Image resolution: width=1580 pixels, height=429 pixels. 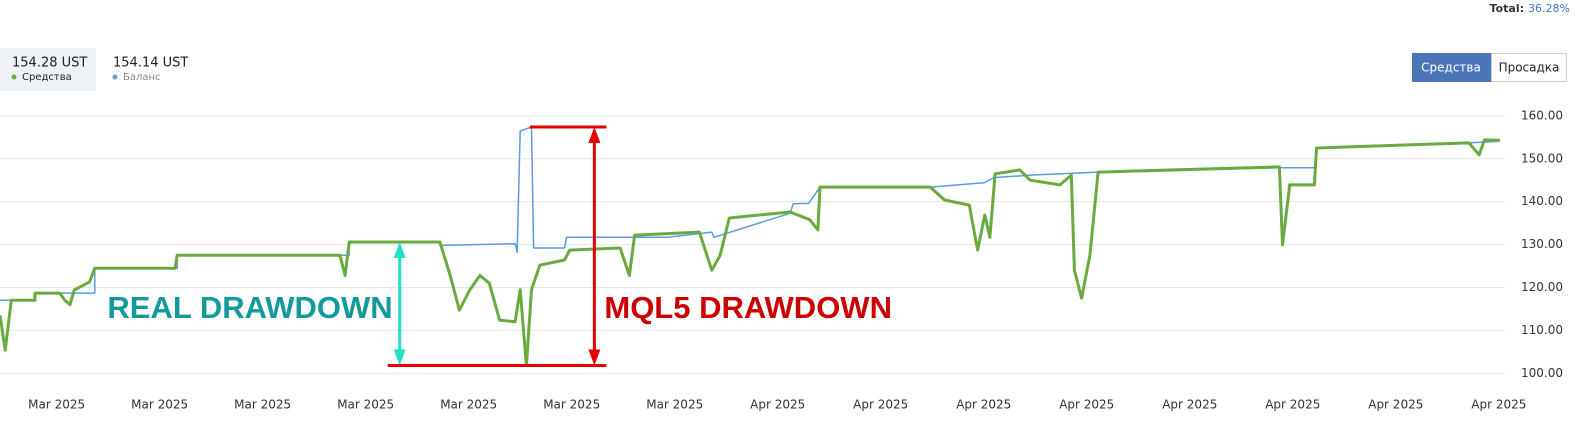 I want to click on annotation-text: REAL DRAWDOWN, so click(x=249, y=307).